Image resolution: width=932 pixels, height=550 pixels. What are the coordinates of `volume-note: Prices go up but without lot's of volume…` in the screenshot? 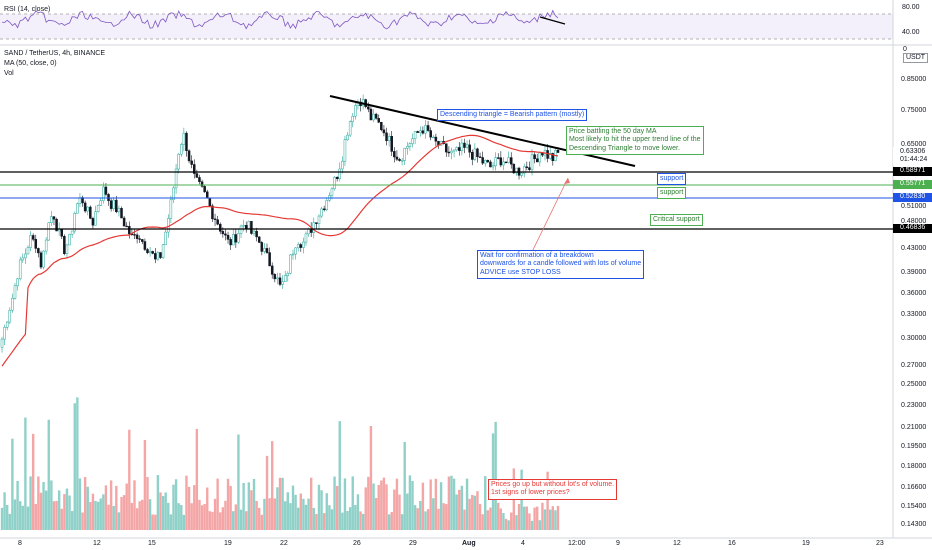 It's located at (553, 489).